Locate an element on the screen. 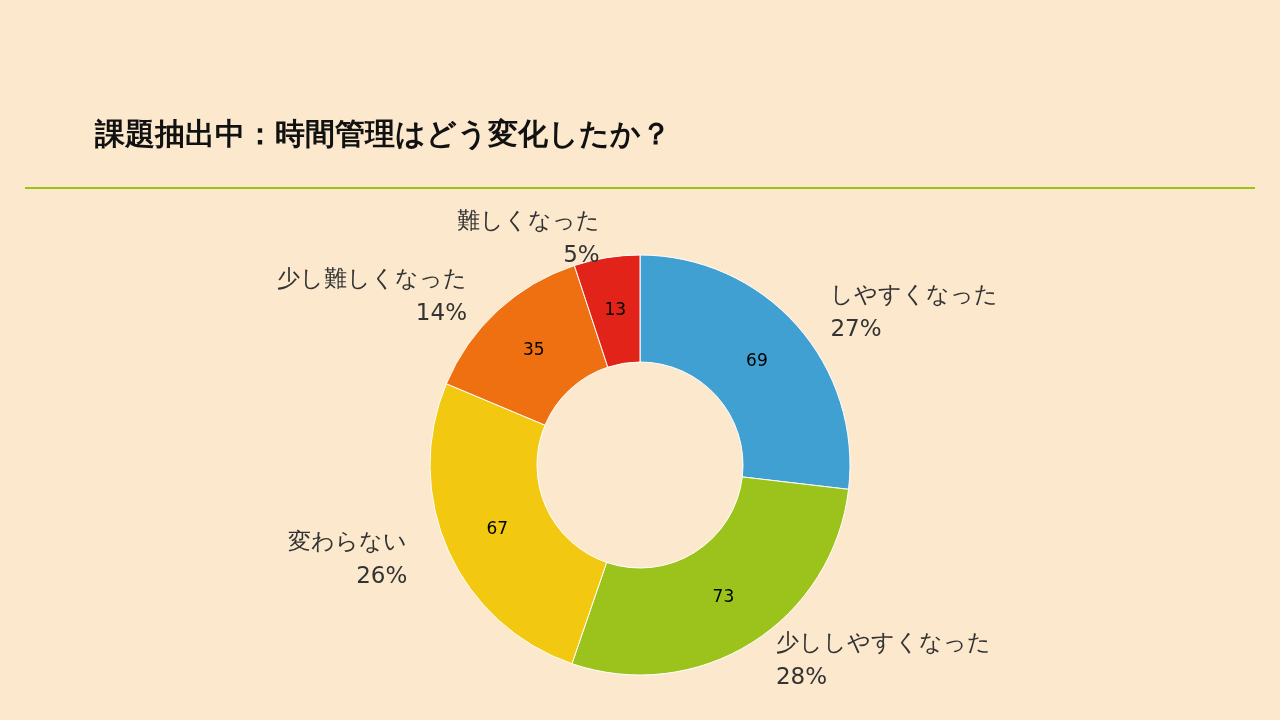 This screenshot has height=720, width=1280. data-label: 35 is located at coordinates (534, 349).